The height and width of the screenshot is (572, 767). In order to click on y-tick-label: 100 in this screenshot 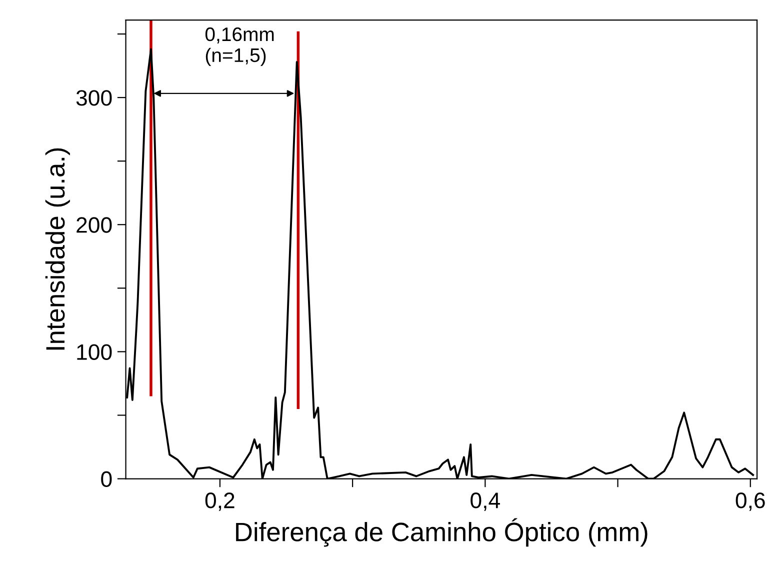, I will do `click(94, 352)`.